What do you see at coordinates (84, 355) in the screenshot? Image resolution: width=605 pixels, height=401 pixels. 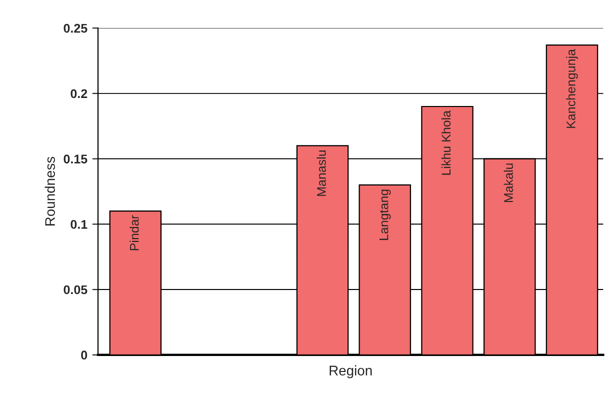 I see `y-tick-label: 0` at bounding box center [84, 355].